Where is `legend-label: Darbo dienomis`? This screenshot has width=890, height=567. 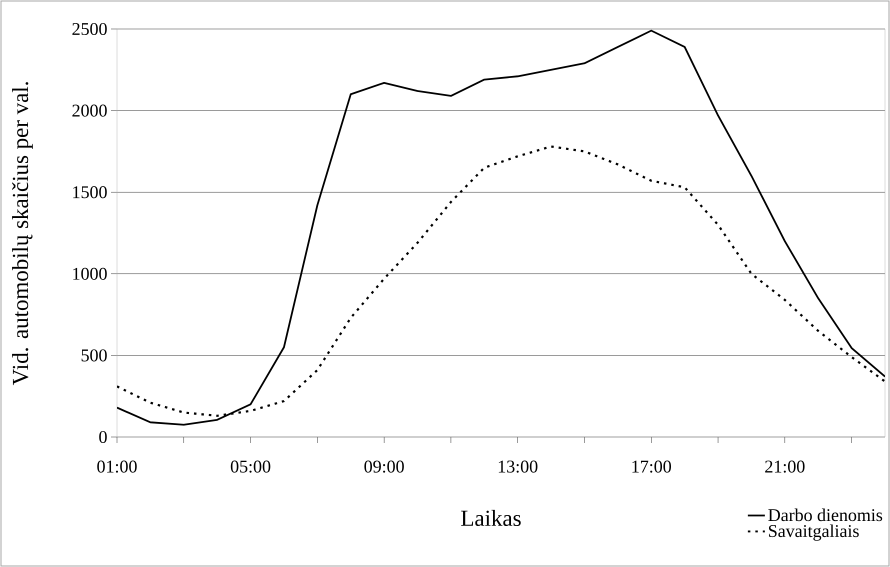 legend-label: Darbo dienomis is located at coordinates (825, 515).